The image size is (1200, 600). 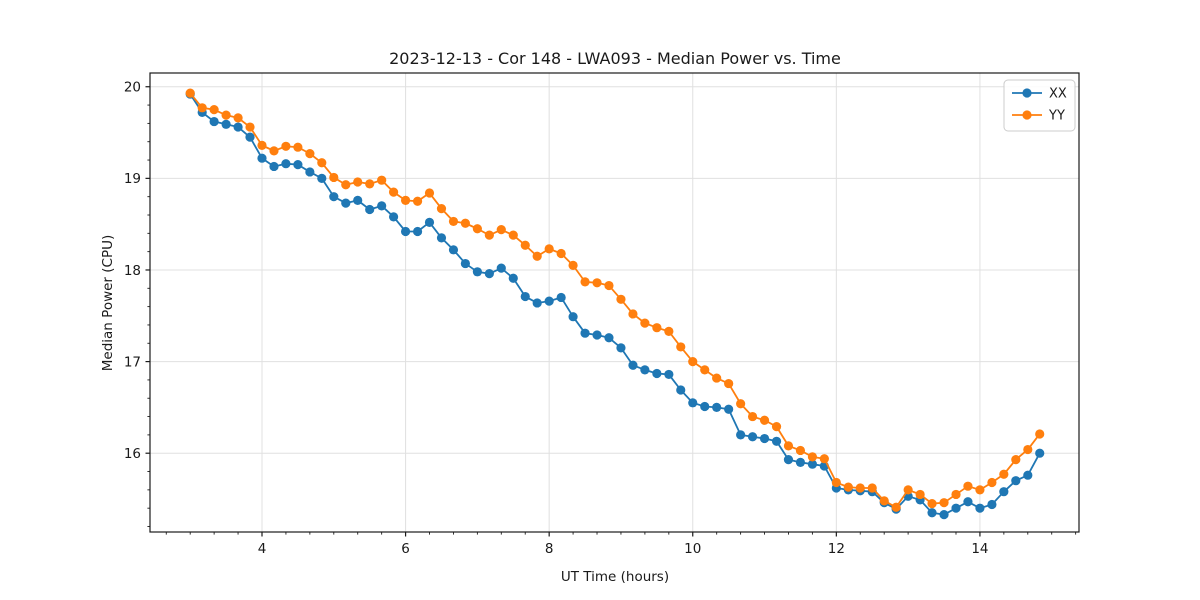 What do you see at coordinates (615, 577) in the screenshot?
I see `x-axis-label: UT Time (hours)` at bounding box center [615, 577].